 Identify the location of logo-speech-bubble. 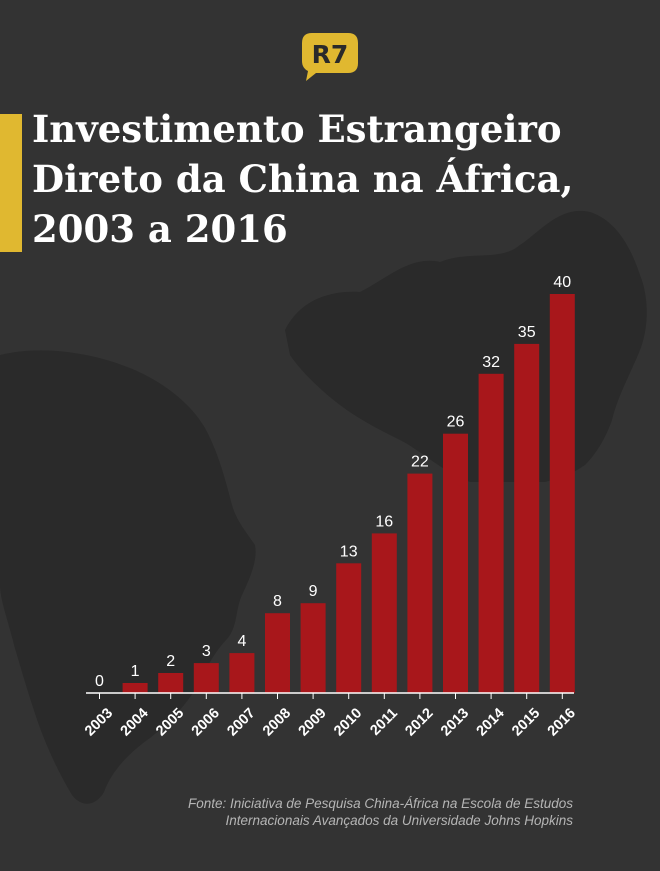
(330, 57).